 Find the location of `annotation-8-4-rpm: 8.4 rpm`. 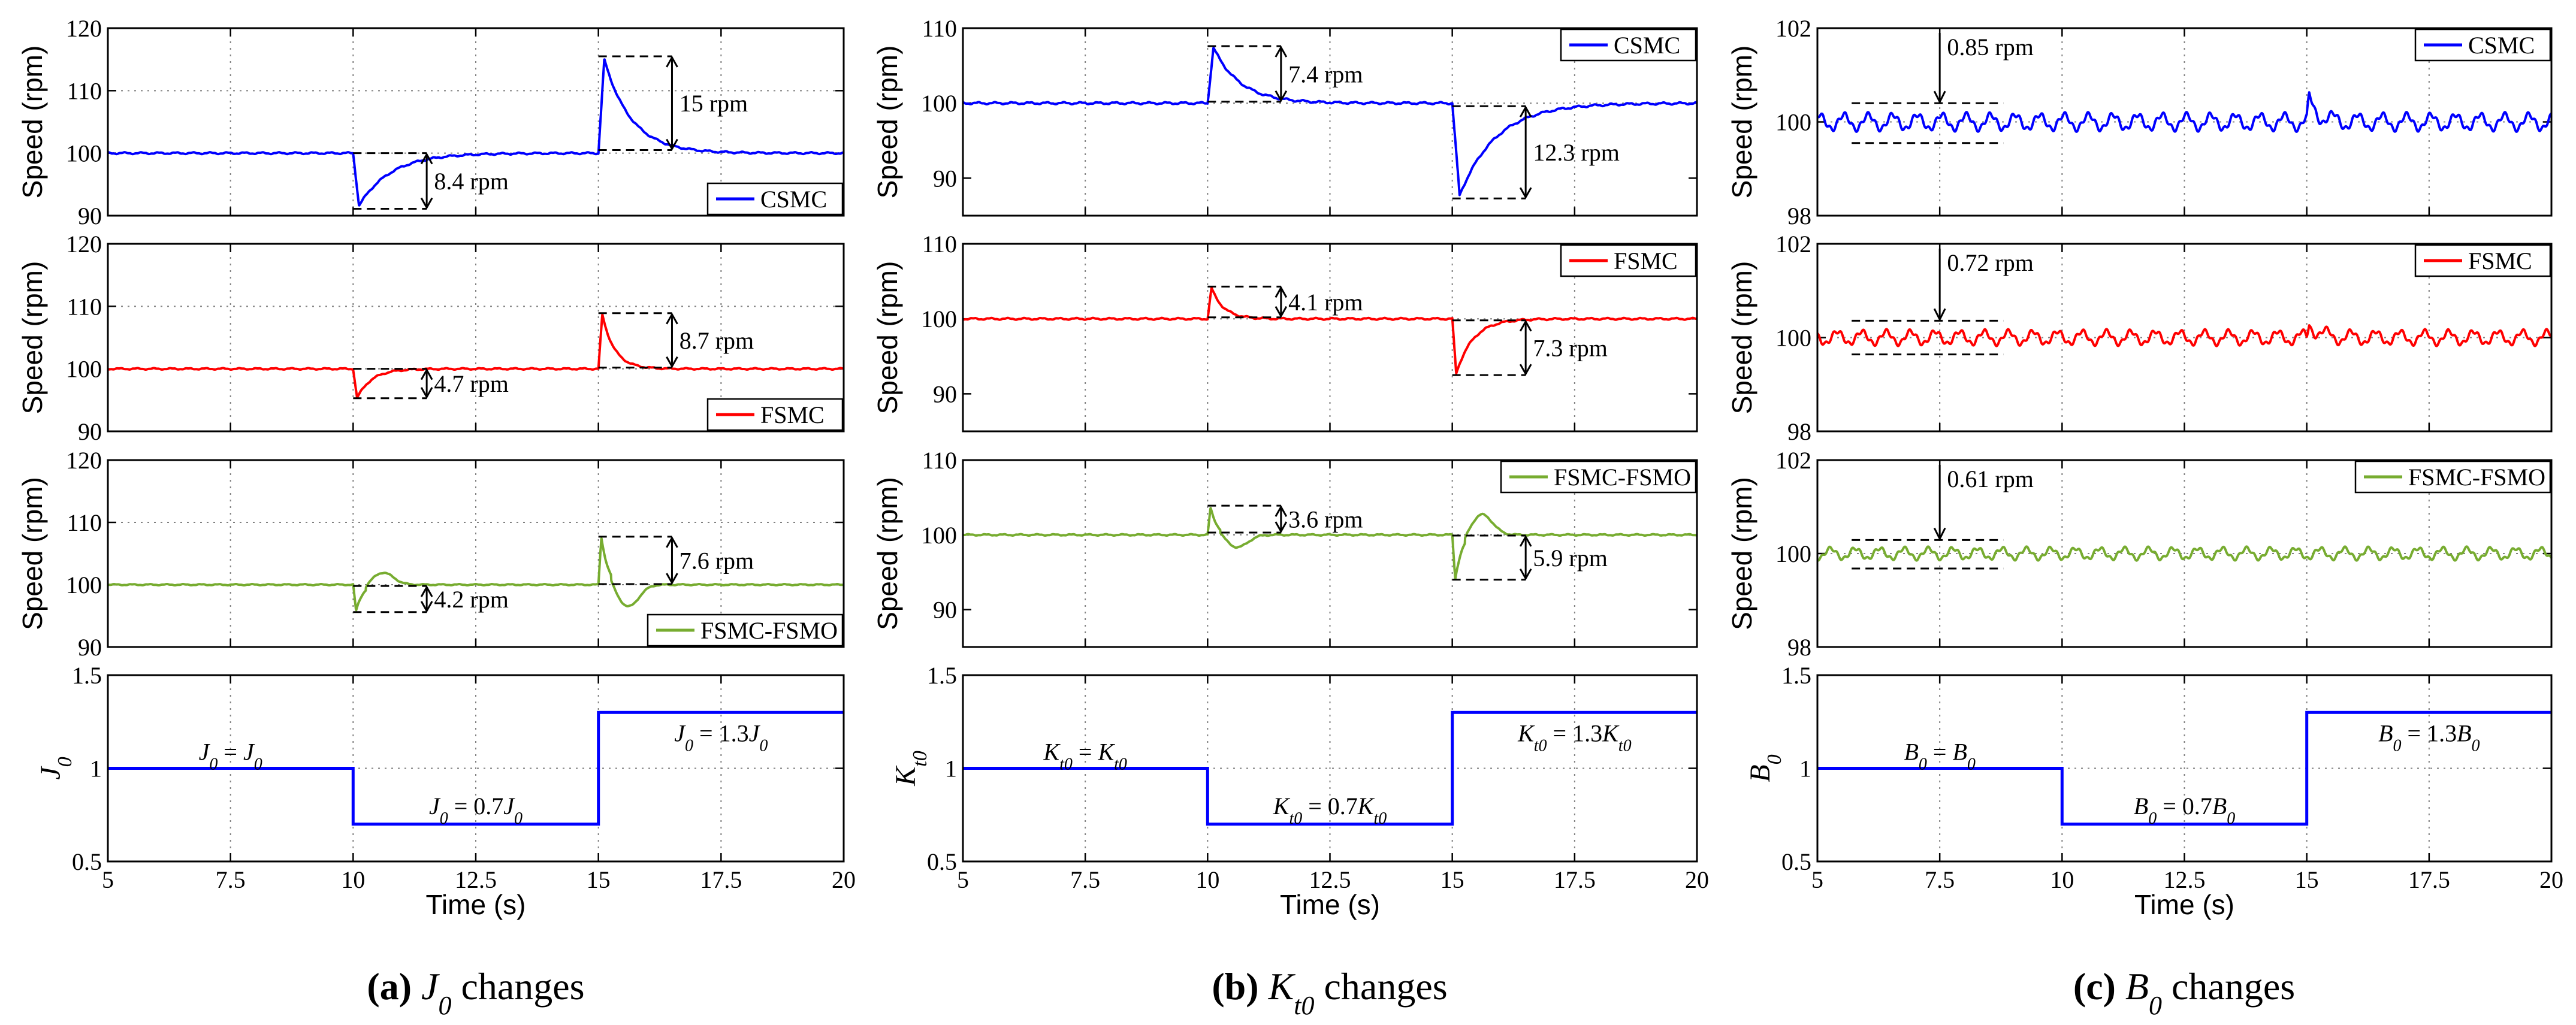

annotation-8-4-rpm: 8.4 rpm is located at coordinates (431, 181).